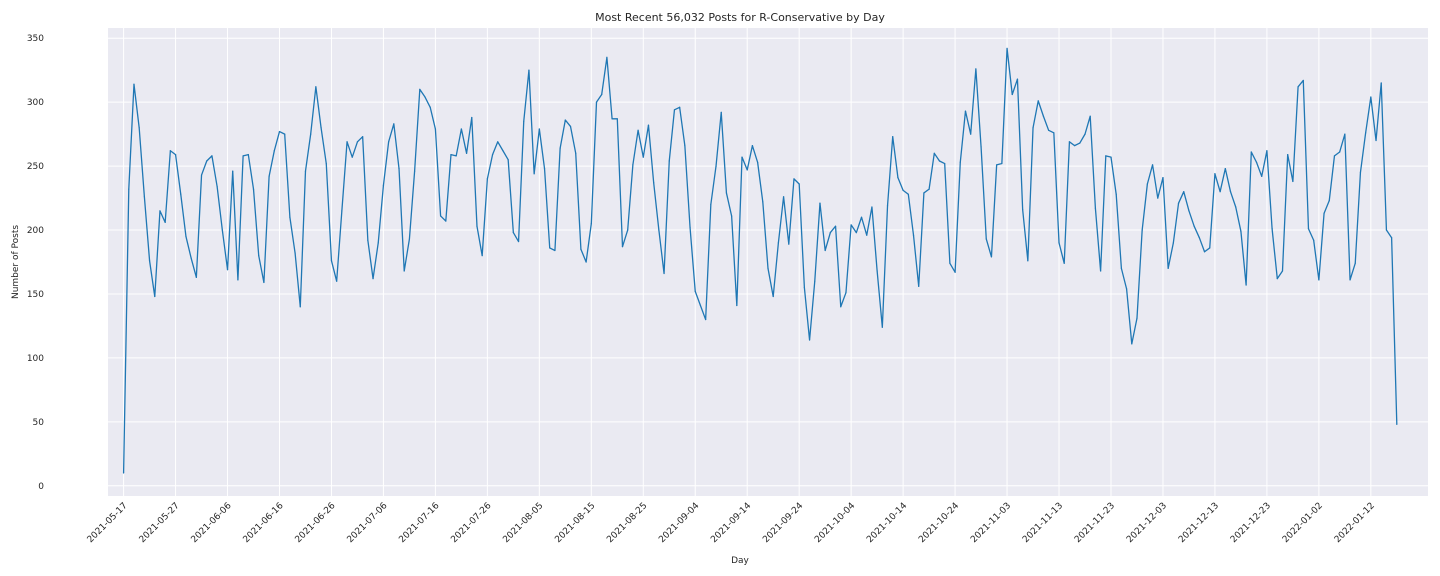 Image resolution: width=1440 pixels, height=576 pixels. I want to click on x-tick-label: 2021-06-16, so click(264, 523).